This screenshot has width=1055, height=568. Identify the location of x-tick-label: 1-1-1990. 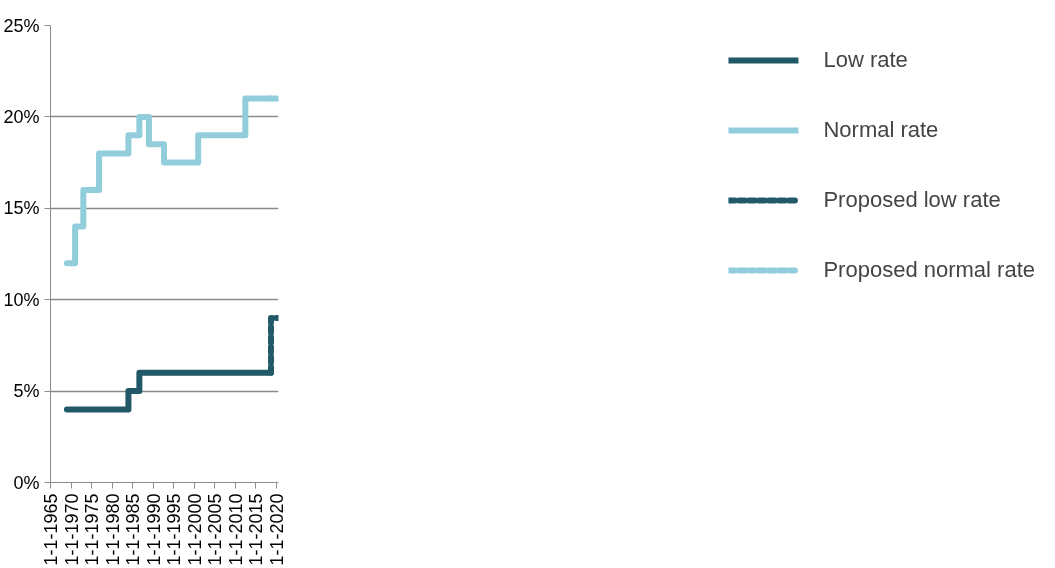
(153, 529).